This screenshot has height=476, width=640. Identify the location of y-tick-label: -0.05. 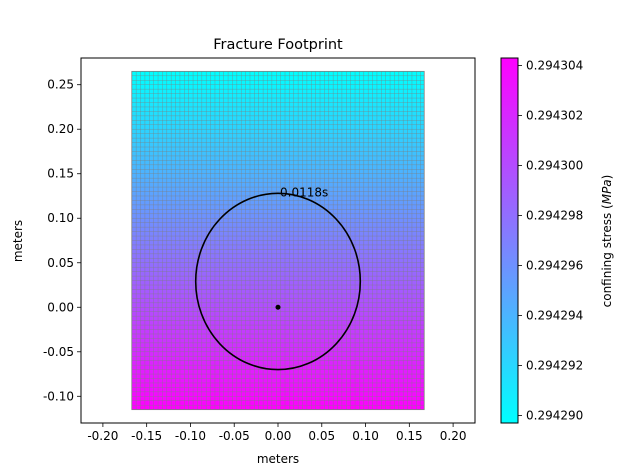
(58, 352).